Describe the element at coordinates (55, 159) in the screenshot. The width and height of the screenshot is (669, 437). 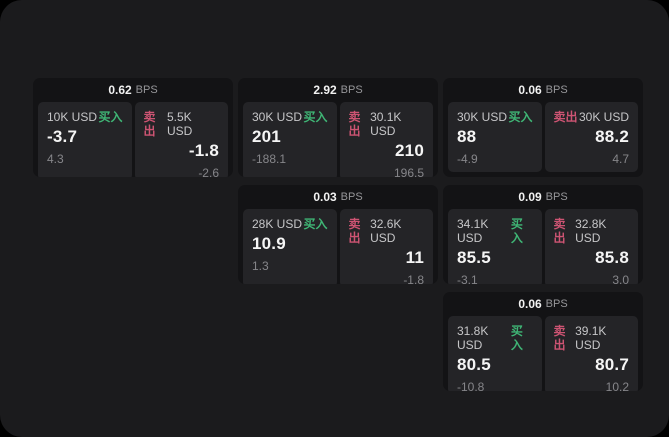
I see `buy-change: 4.3` at that location.